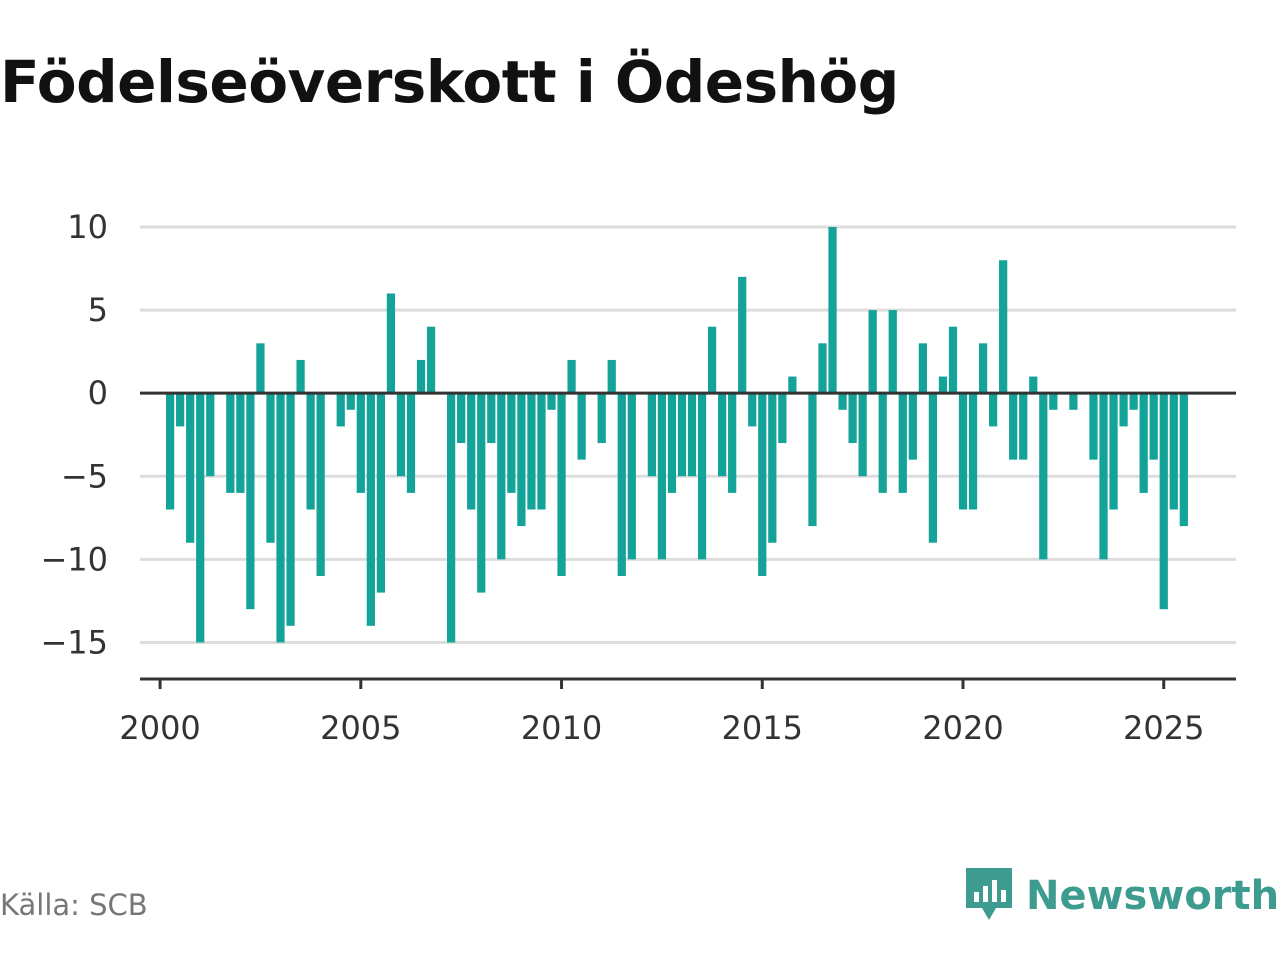 The width and height of the screenshot is (1280, 960). I want to click on x-tick-label: 2025, so click(1163, 728).